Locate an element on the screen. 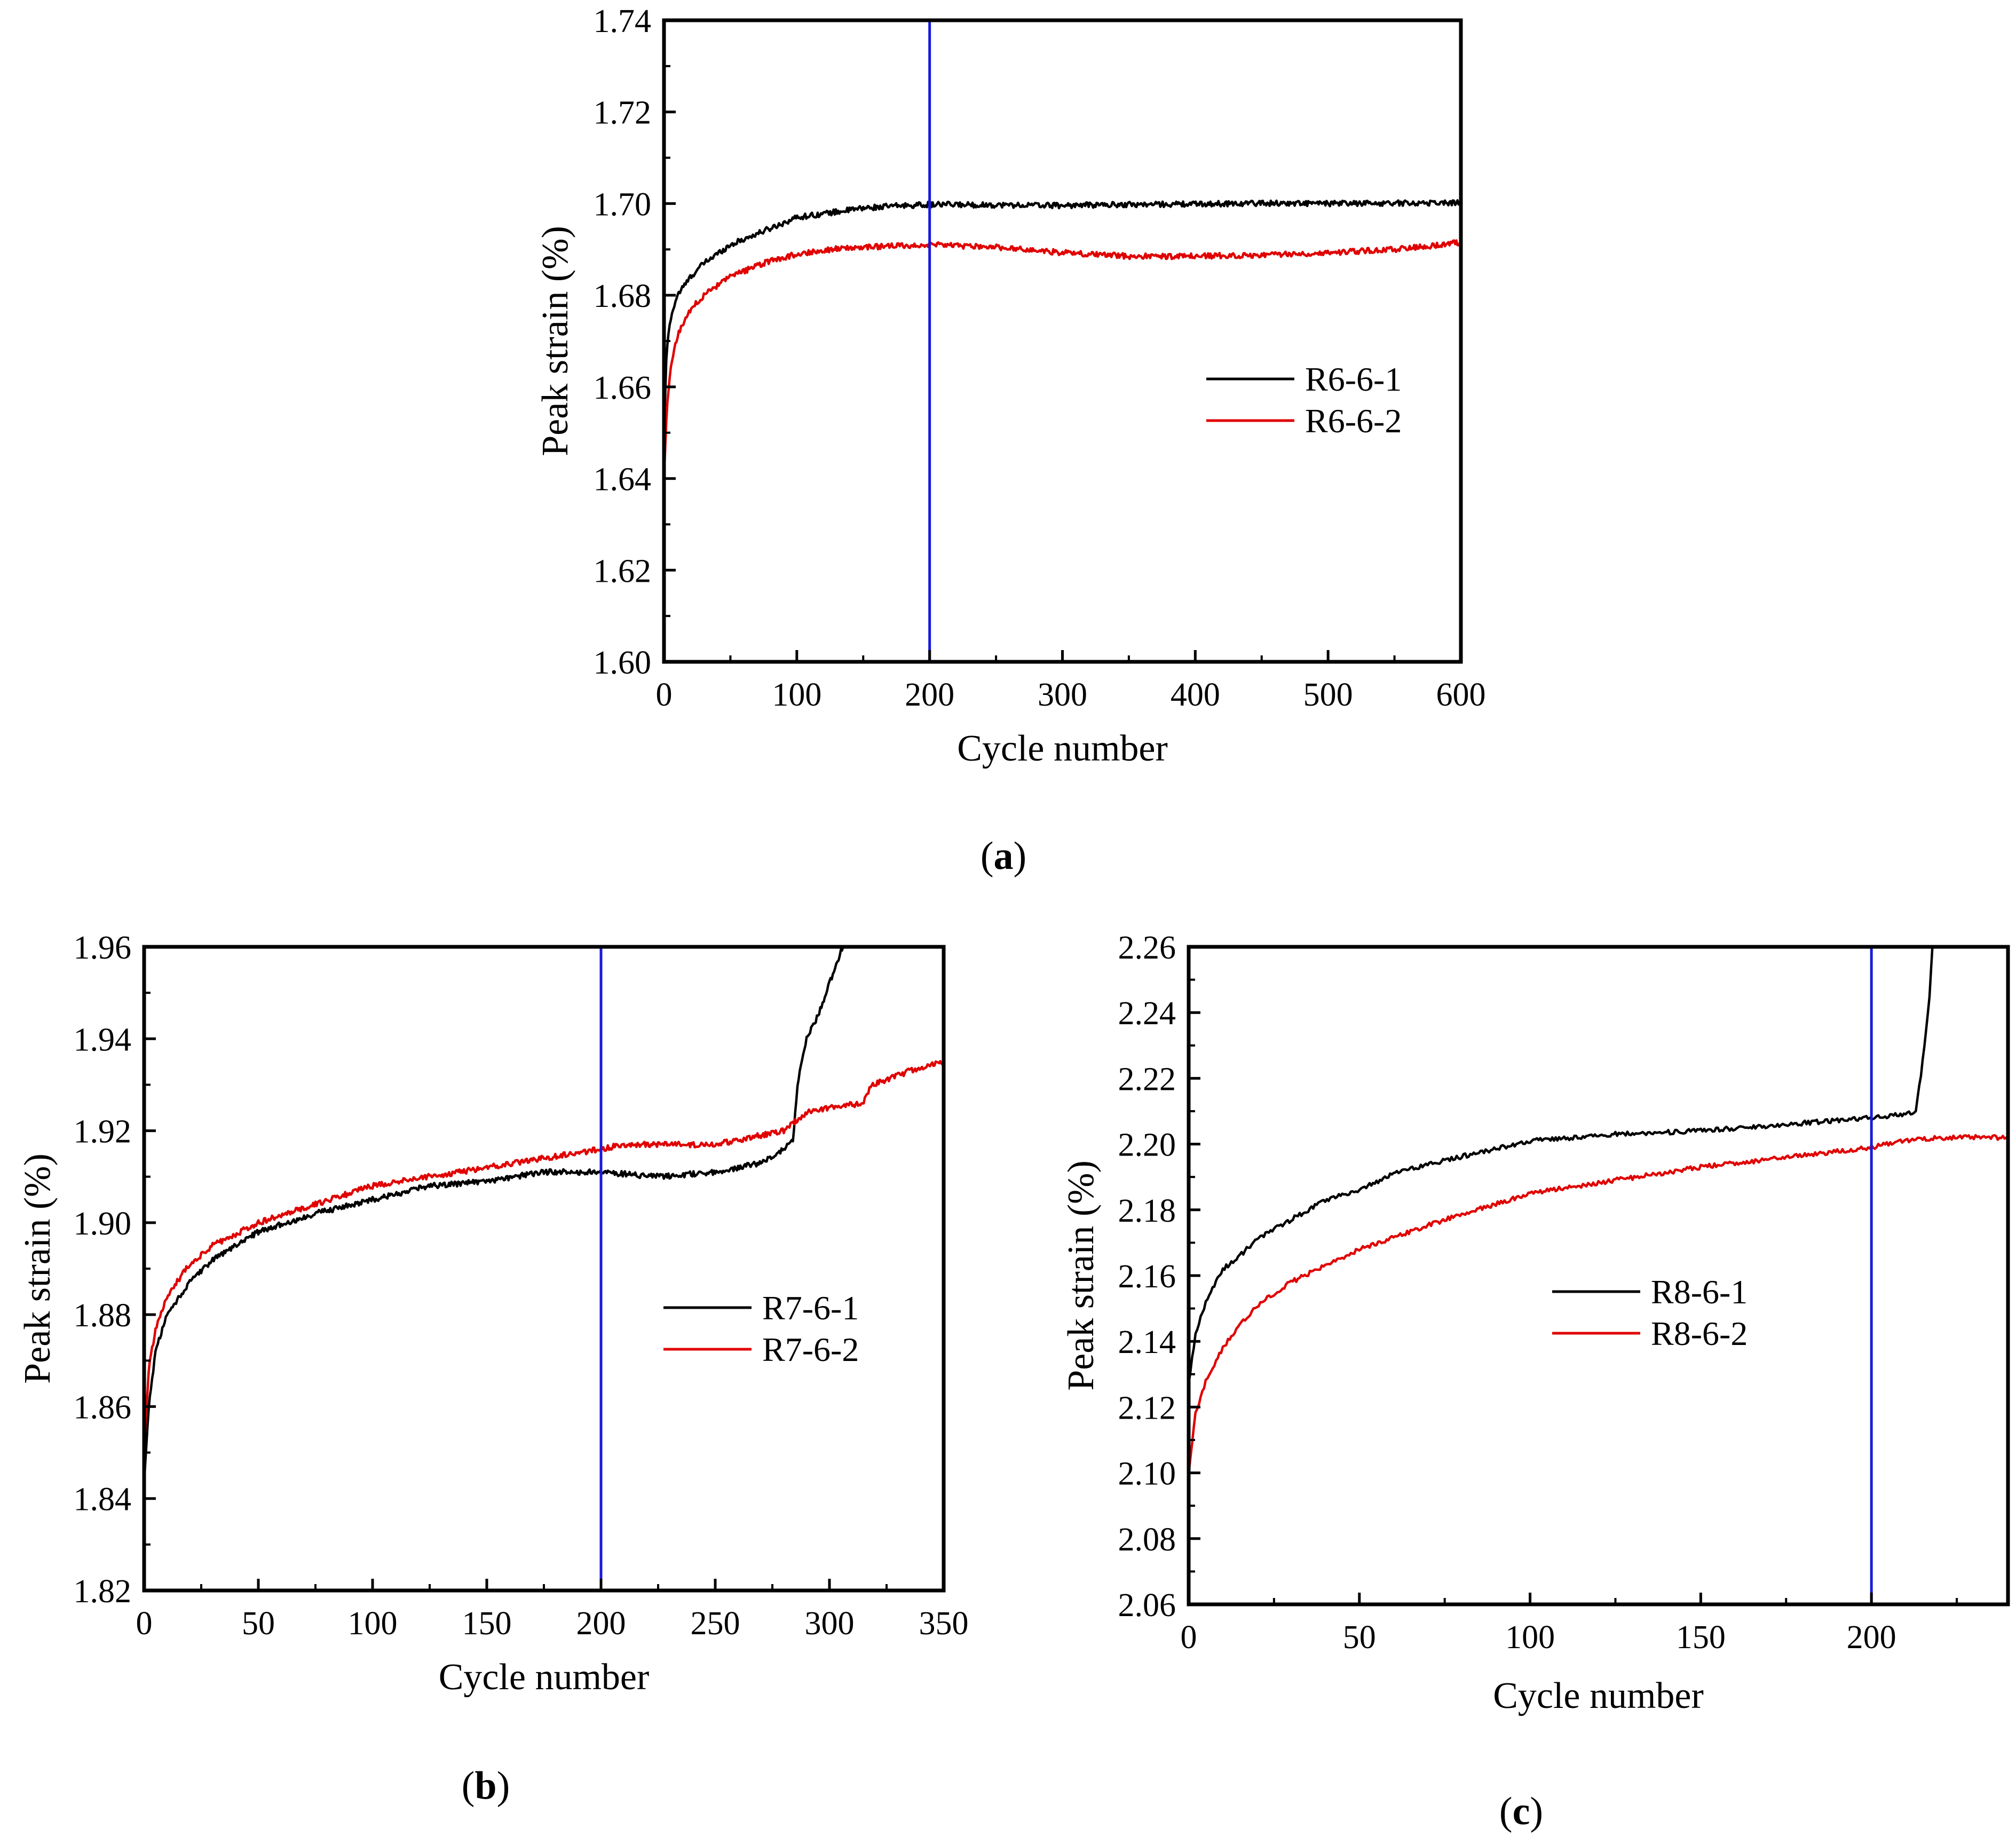 The image size is (2016, 1836). caption-b: (b) is located at coordinates (486, 1786).